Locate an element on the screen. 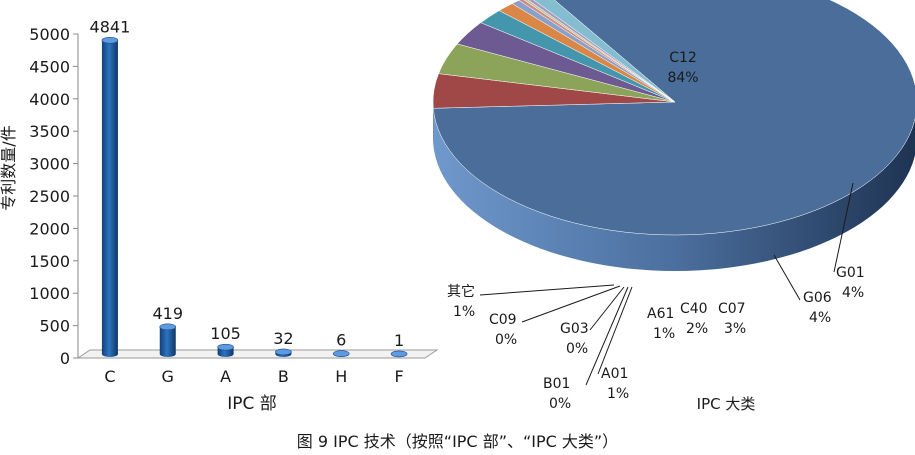 The image size is (915, 455). slice-label-C07: C07 is located at coordinates (732, 309).